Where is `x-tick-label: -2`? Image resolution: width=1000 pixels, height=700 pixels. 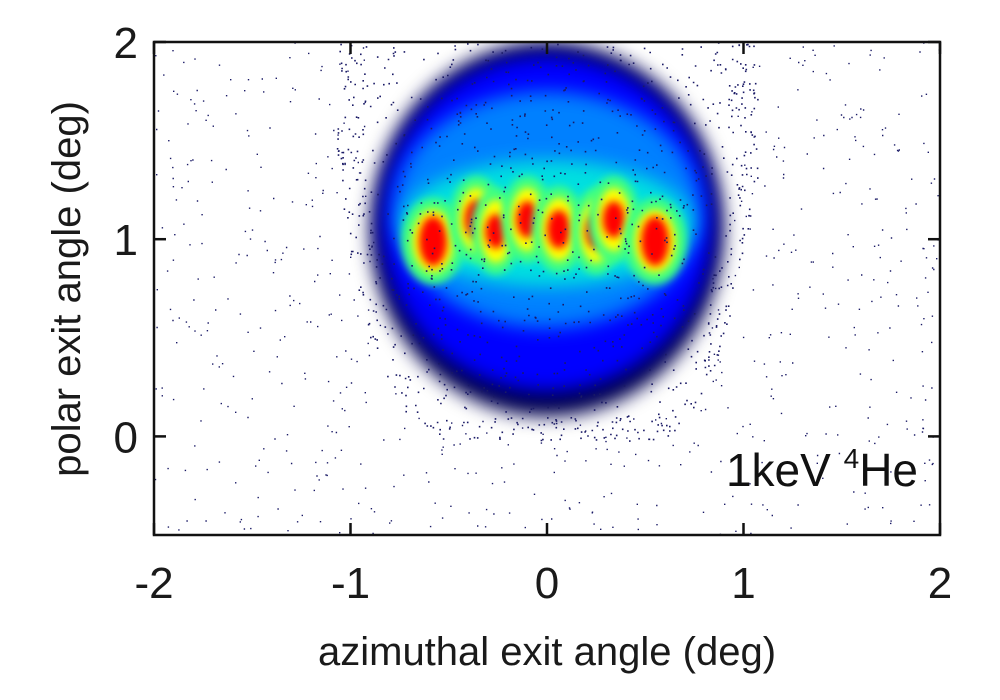
x-tick-label: -2 is located at coordinates (153, 583).